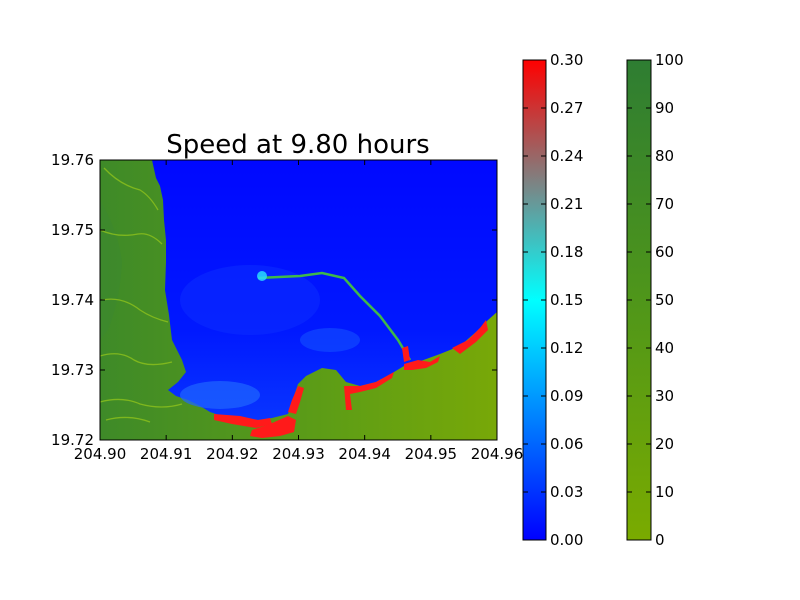 The height and width of the screenshot is (600, 800). Describe the element at coordinates (72, 230) in the screenshot. I see `y-tick-label: 19.75` at that location.